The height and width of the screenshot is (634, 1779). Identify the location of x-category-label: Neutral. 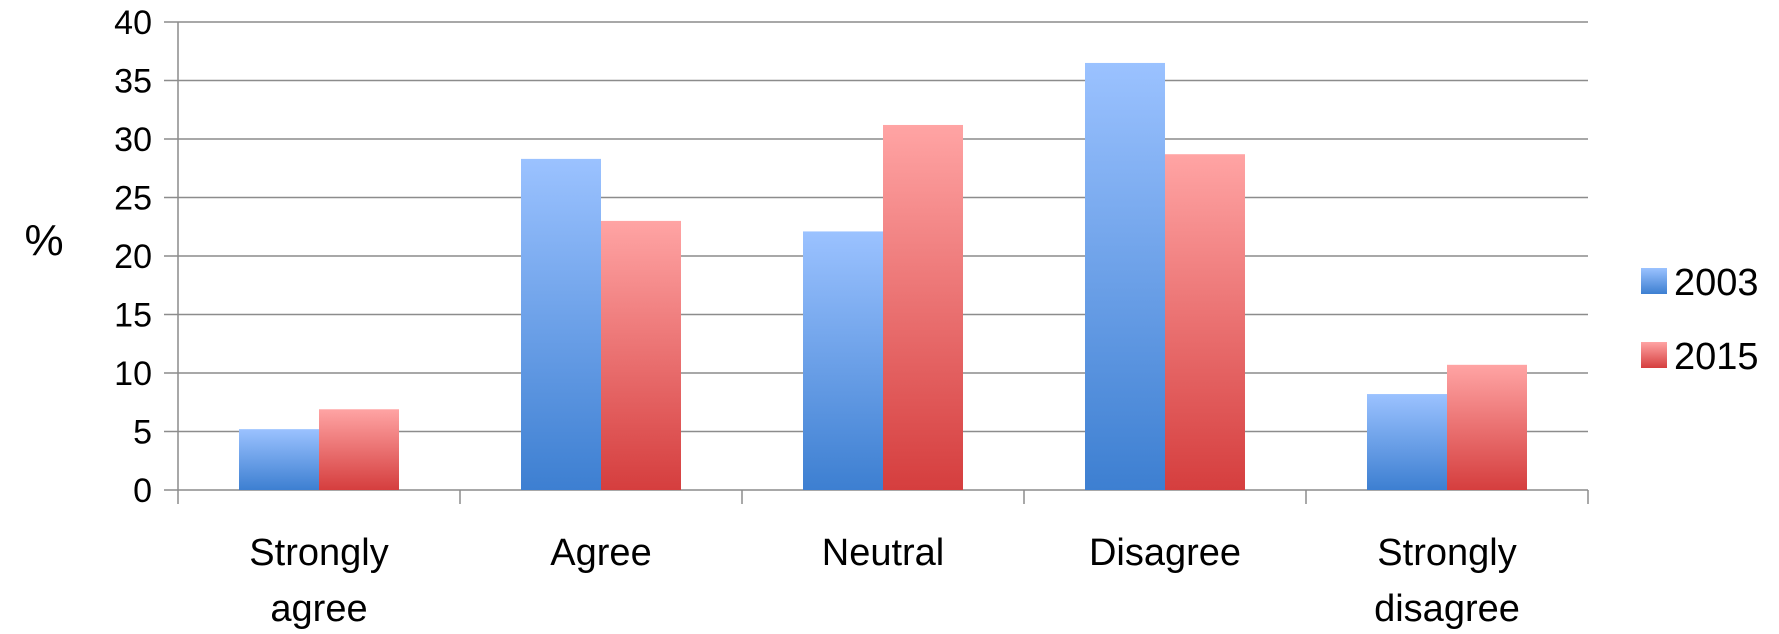
(883, 553).